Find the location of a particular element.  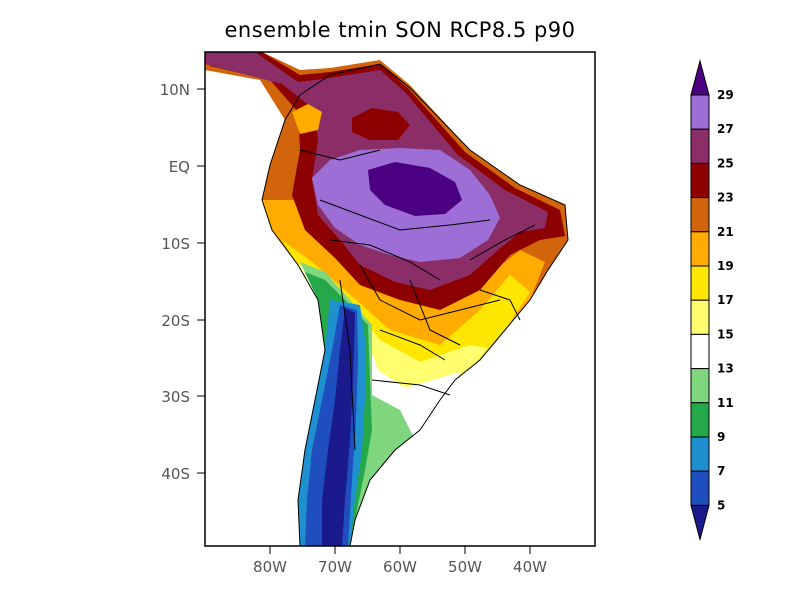

lat-tick-label: 40S is located at coordinates (175, 474).